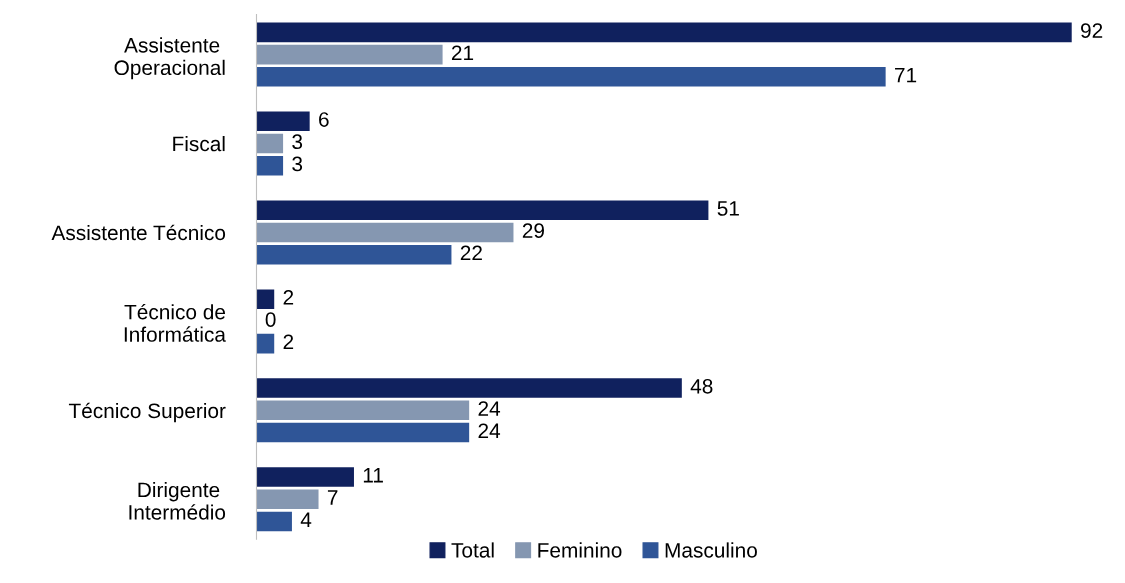  Describe the element at coordinates (462, 52) in the screenshot. I see `data-label: 21` at that location.